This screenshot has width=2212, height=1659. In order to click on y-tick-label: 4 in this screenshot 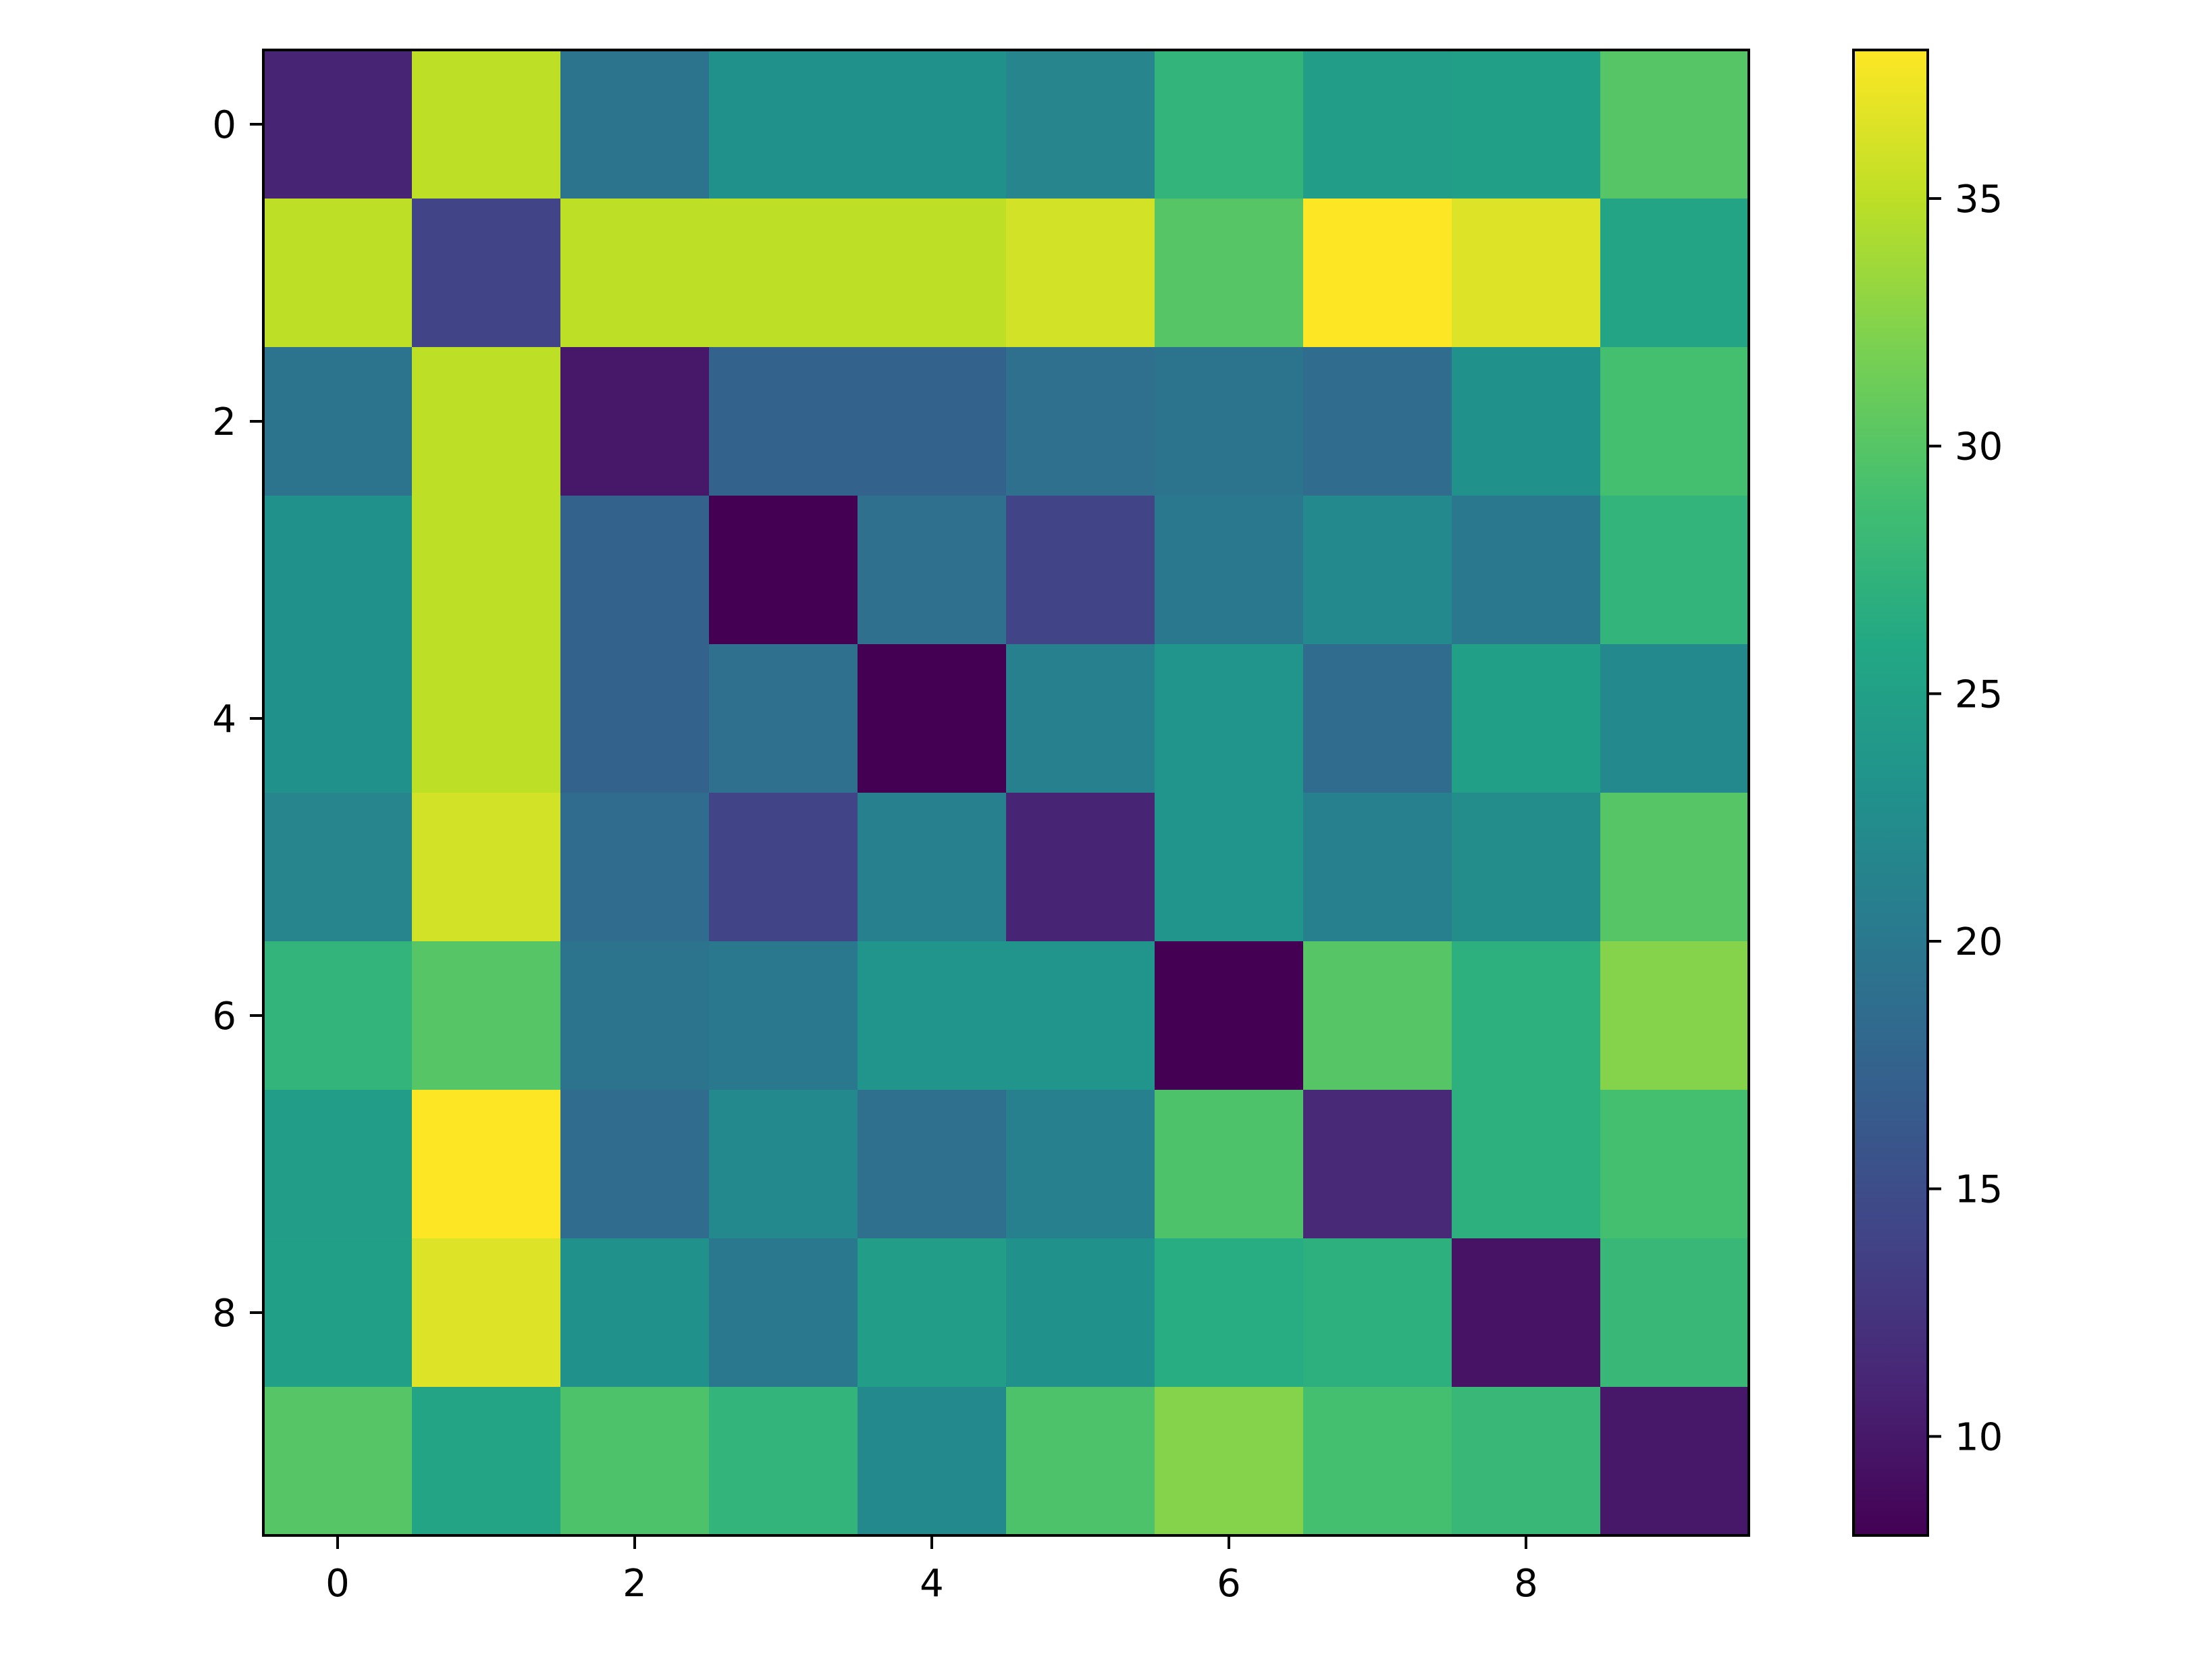, I will do `click(224, 719)`.